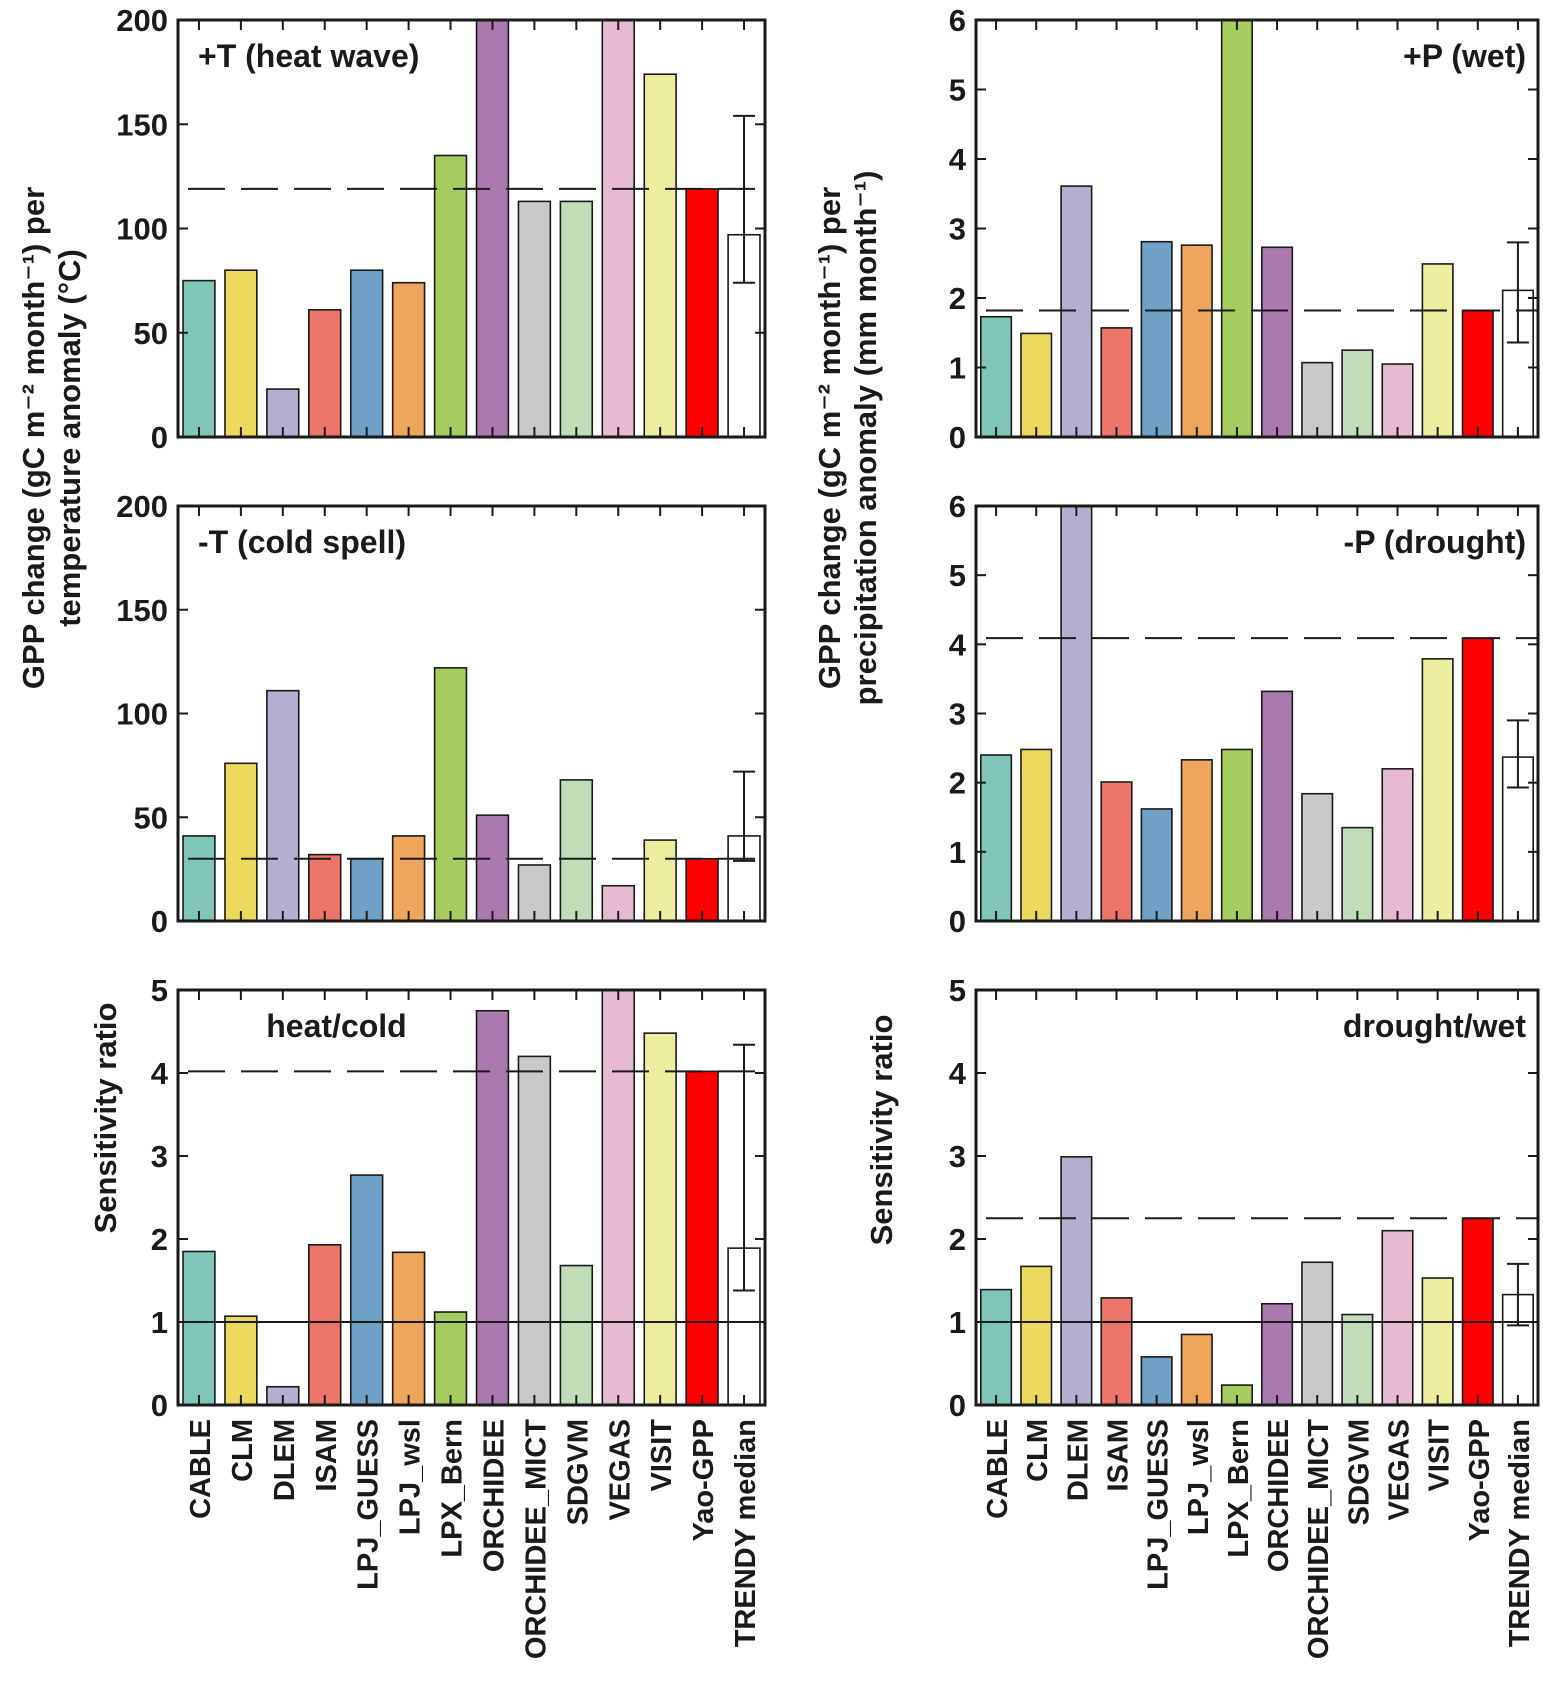 The width and height of the screenshot is (1543, 1695). I want to click on ytick-label: 100, so click(142, 714).